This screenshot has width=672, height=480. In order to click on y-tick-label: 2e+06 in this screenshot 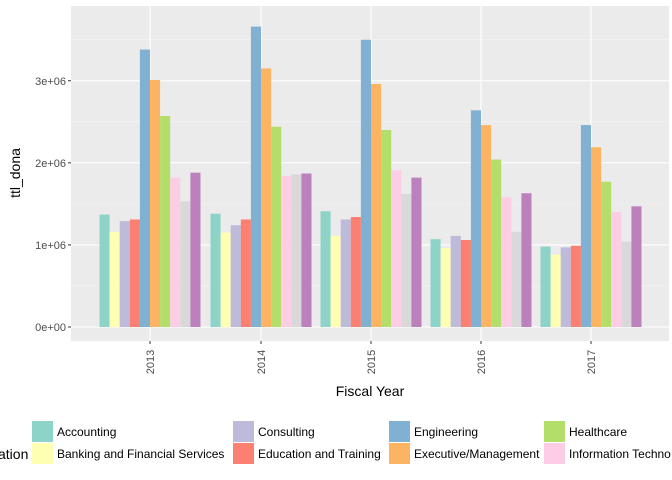, I will do `click(50, 164)`.